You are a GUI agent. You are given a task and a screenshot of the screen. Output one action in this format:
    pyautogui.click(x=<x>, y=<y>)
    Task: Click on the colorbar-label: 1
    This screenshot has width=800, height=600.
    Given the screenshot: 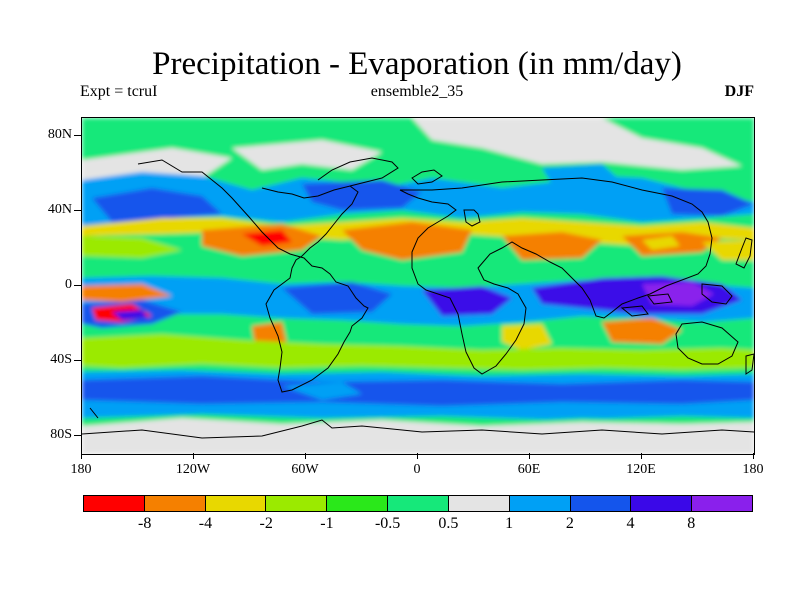 What is the action you would take?
    pyautogui.click(x=509, y=523)
    